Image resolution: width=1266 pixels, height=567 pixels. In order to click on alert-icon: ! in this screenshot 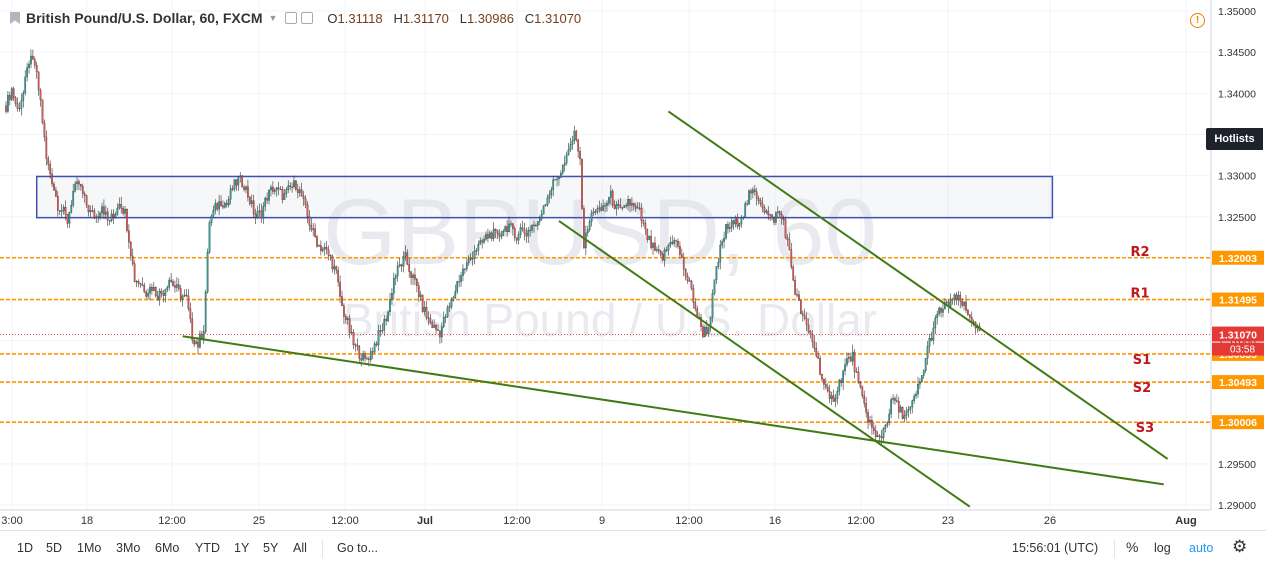, I will do `click(1197, 20)`.